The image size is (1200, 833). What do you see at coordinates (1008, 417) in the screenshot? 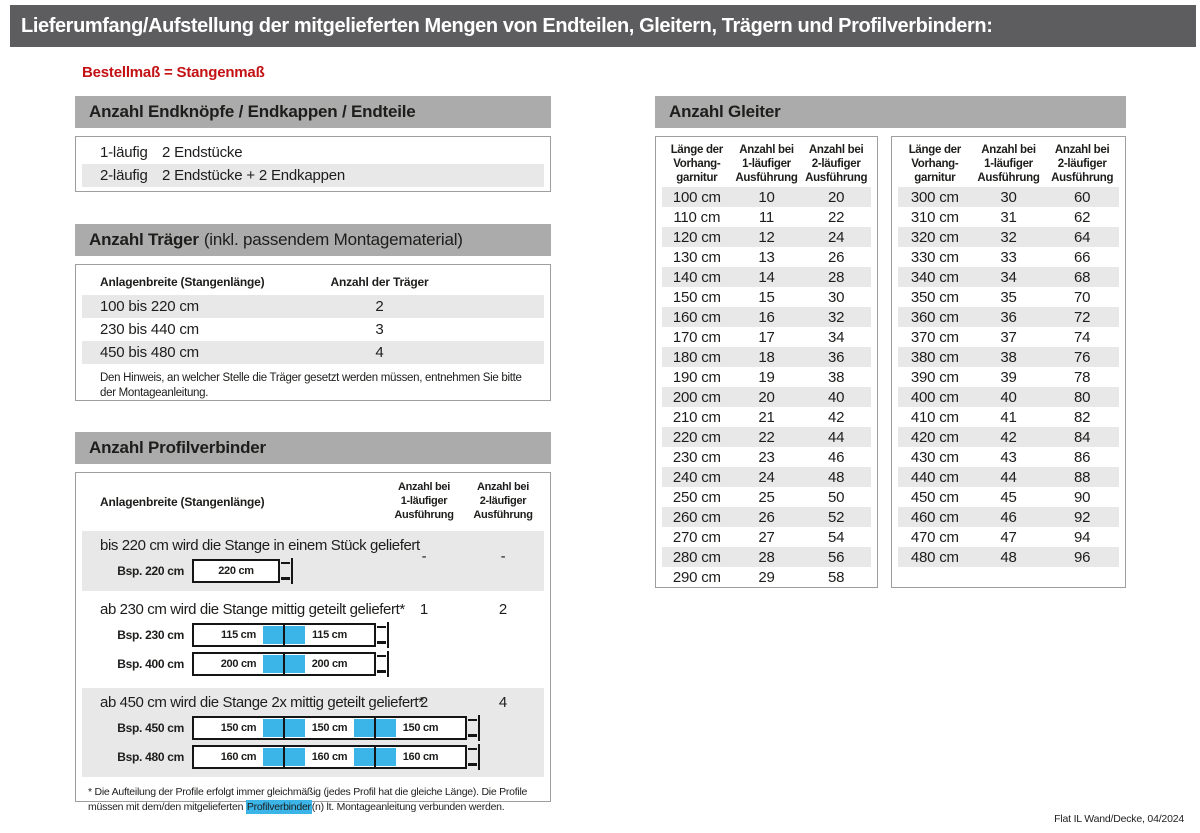
I see `count-1-run: 41` at bounding box center [1008, 417].